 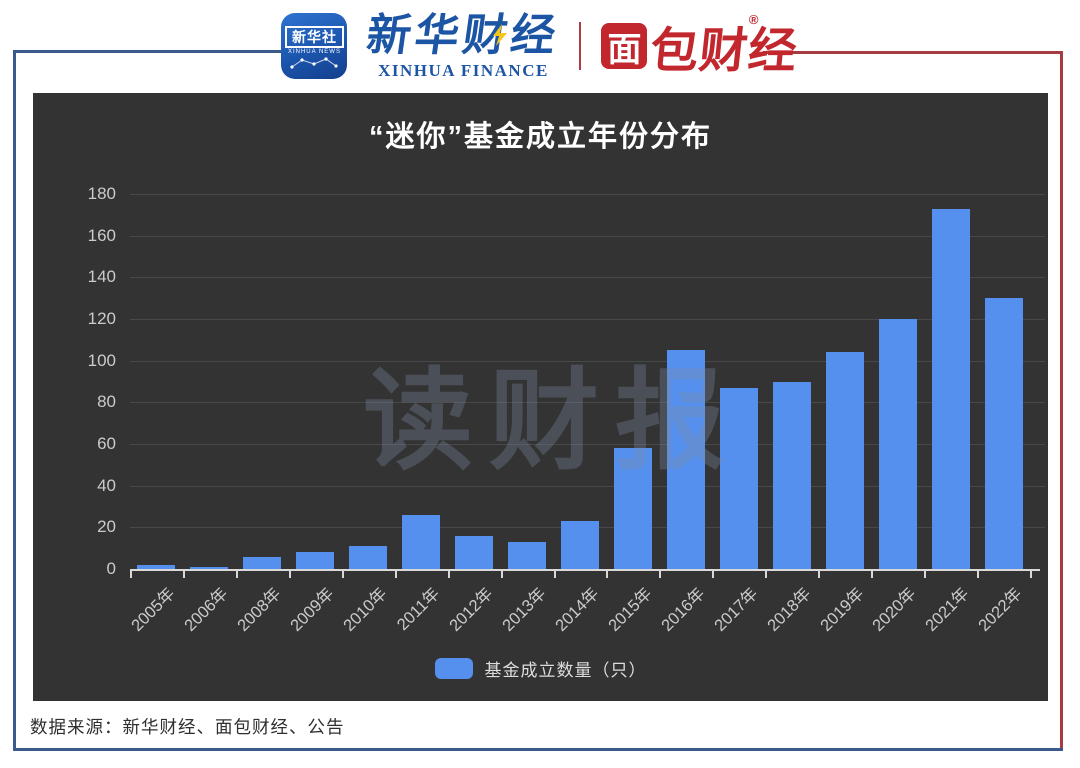 I want to click on frame-border-left, so click(x=14, y=400).